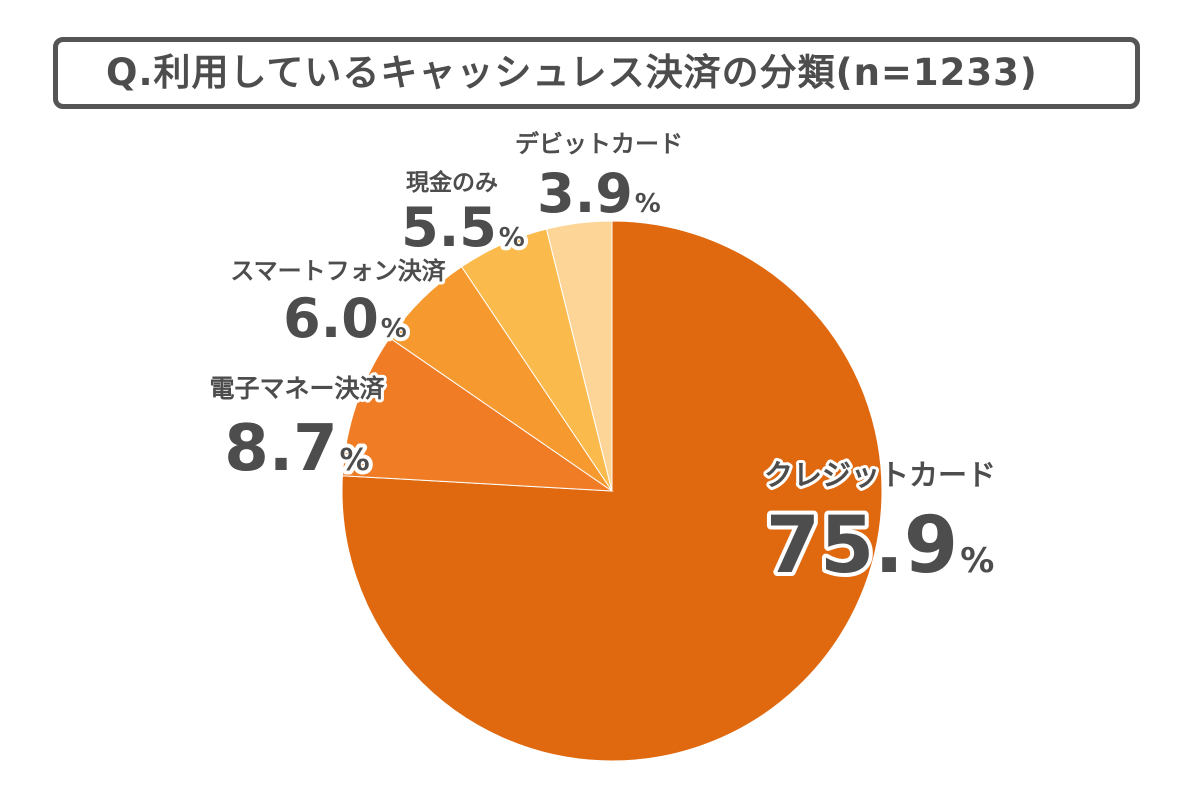  I want to click on slice-value-label: 3.9%, so click(599, 193).